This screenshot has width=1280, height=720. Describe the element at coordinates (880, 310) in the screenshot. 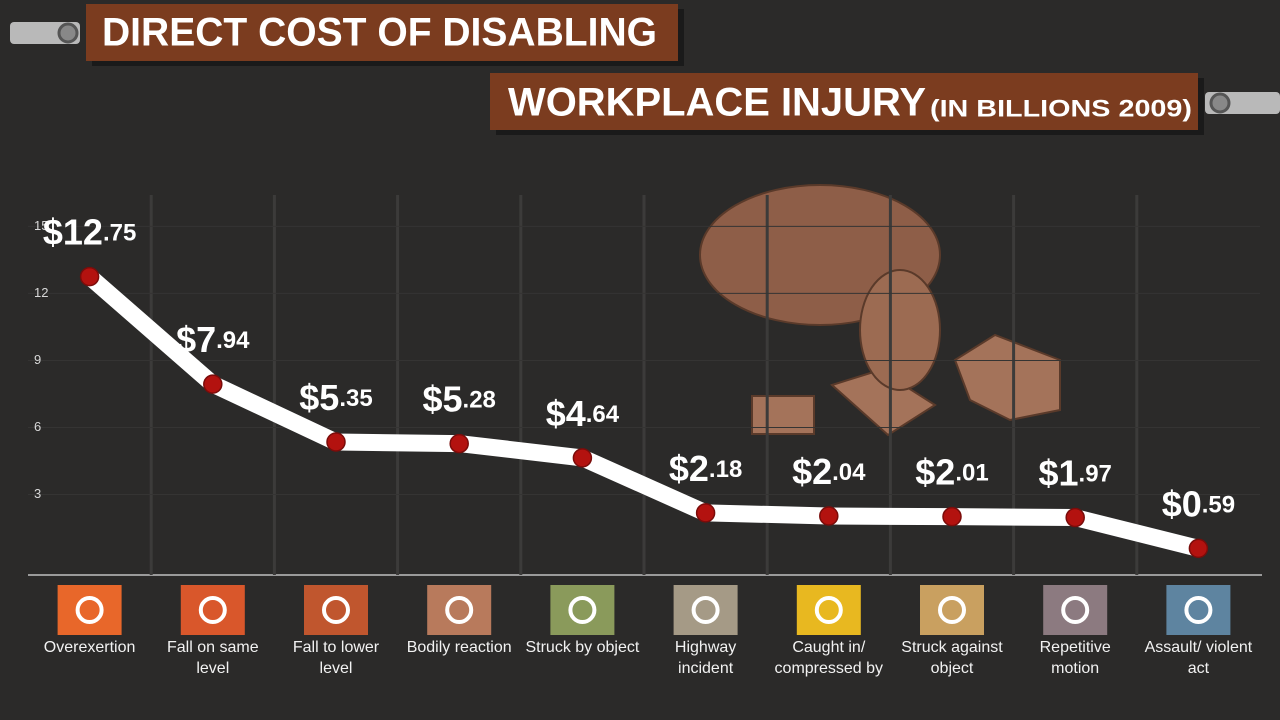

I see `illustration` at that location.